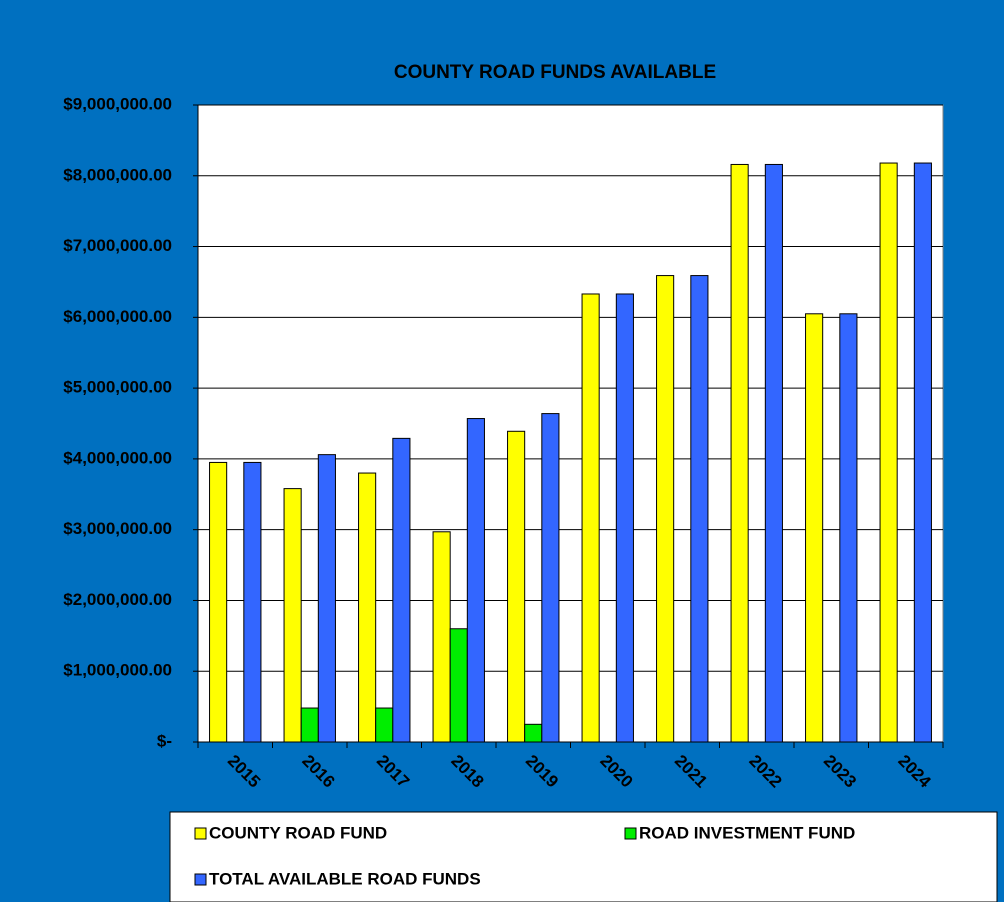 This screenshot has width=1004, height=902. Describe the element at coordinates (117, 457) in the screenshot. I see `y-tick-label: $4,000,000.00` at that location.